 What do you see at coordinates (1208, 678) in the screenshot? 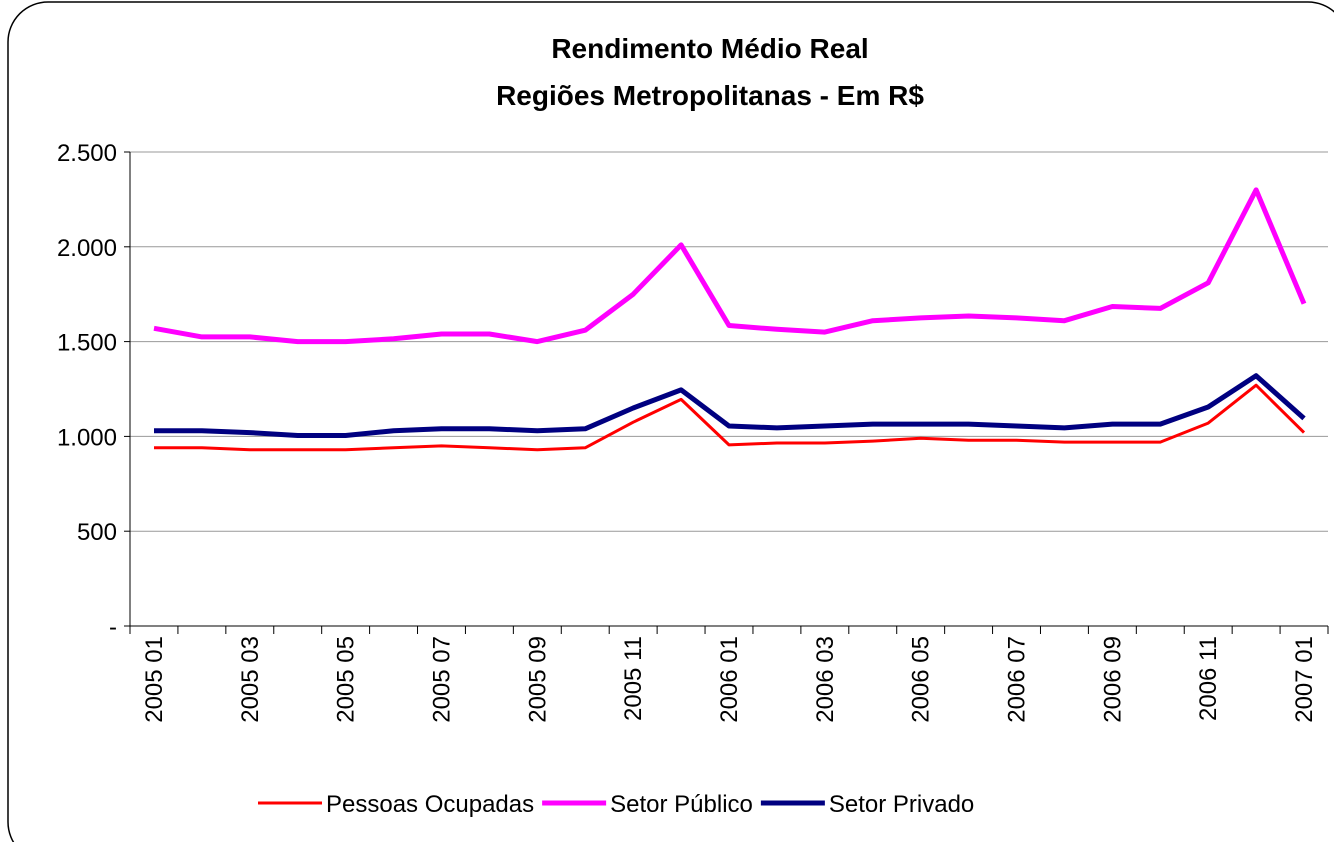
I see `x-tick-label: 2006 11` at bounding box center [1208, 678].